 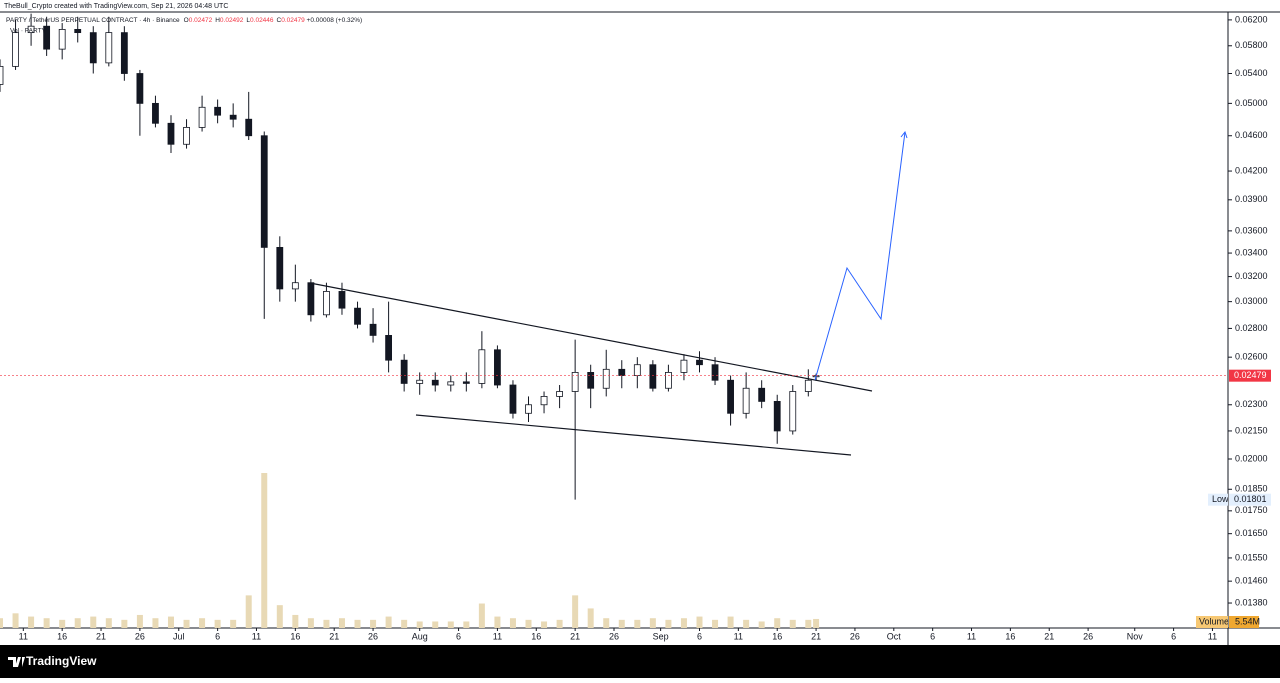 I want to click on volume-name-tag, so click(x=1212, y=622).